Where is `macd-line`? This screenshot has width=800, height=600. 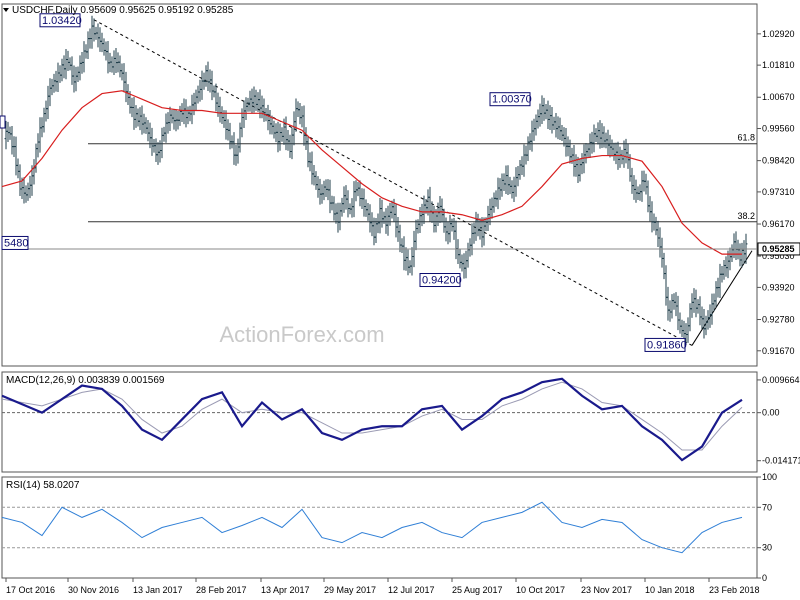 macd-line is located at coordinates (372, 419).